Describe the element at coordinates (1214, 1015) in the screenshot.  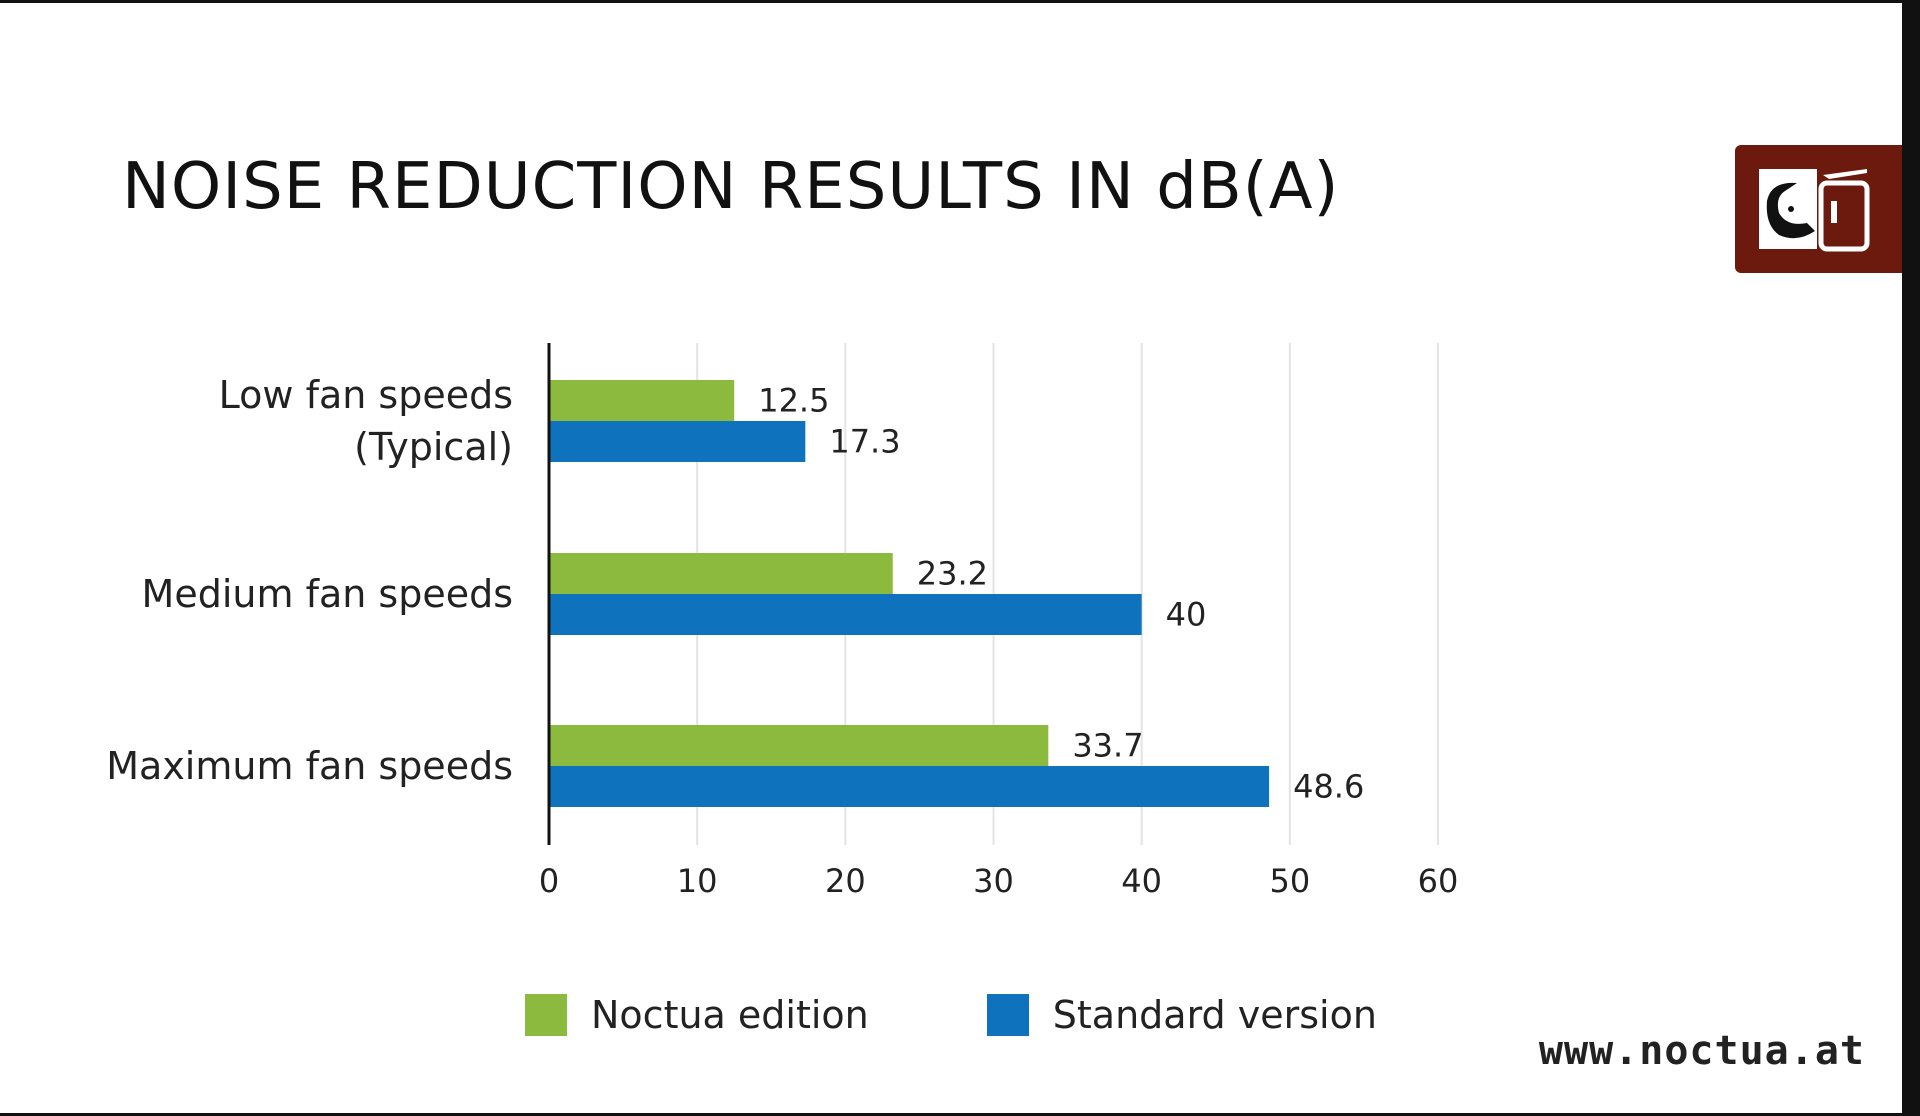
I see `legend-label-standard: Standard version` at that location.